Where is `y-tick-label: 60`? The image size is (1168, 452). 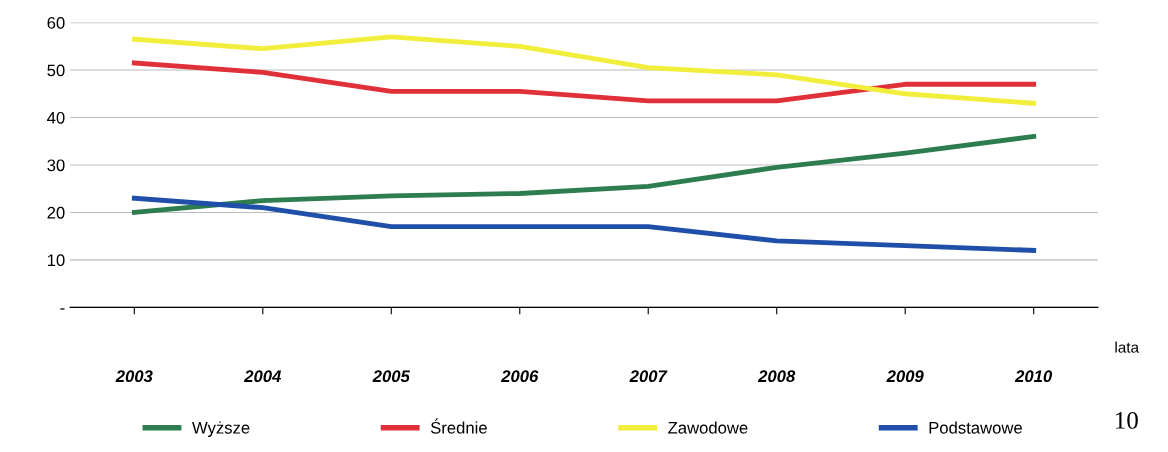
y-tick-label: 60 is located at coordinates (56, 23).